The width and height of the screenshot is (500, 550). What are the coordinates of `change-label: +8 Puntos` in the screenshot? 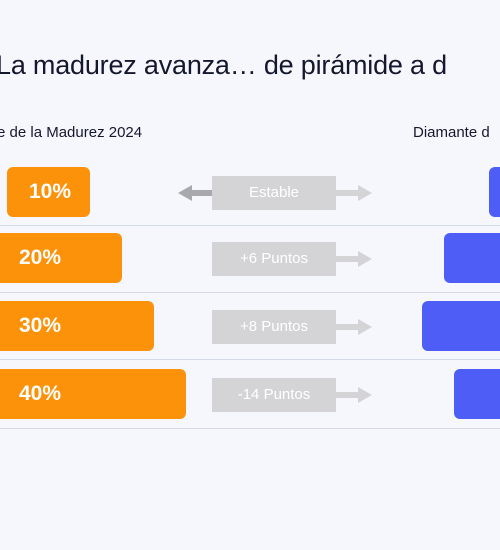 It's located at (274, 327).